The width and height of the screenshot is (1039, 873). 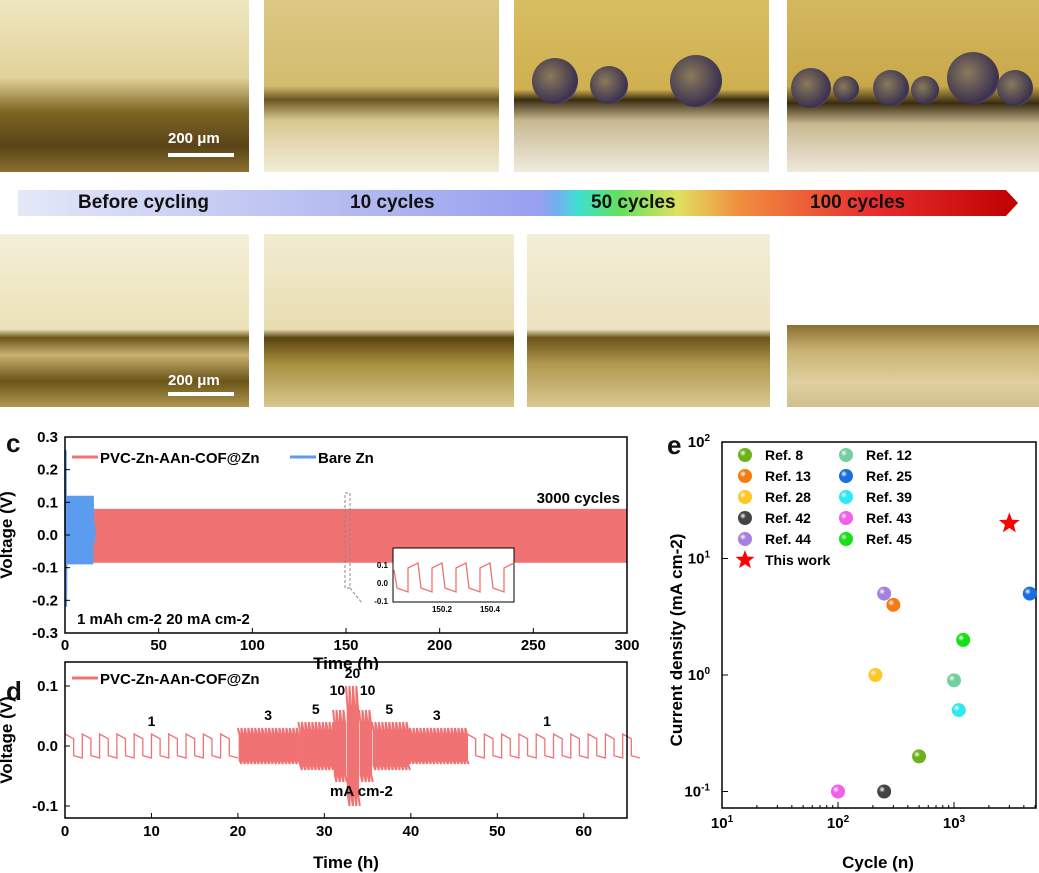 I want to click on inset-ytick: 0.1, so click(x=383, y=565).